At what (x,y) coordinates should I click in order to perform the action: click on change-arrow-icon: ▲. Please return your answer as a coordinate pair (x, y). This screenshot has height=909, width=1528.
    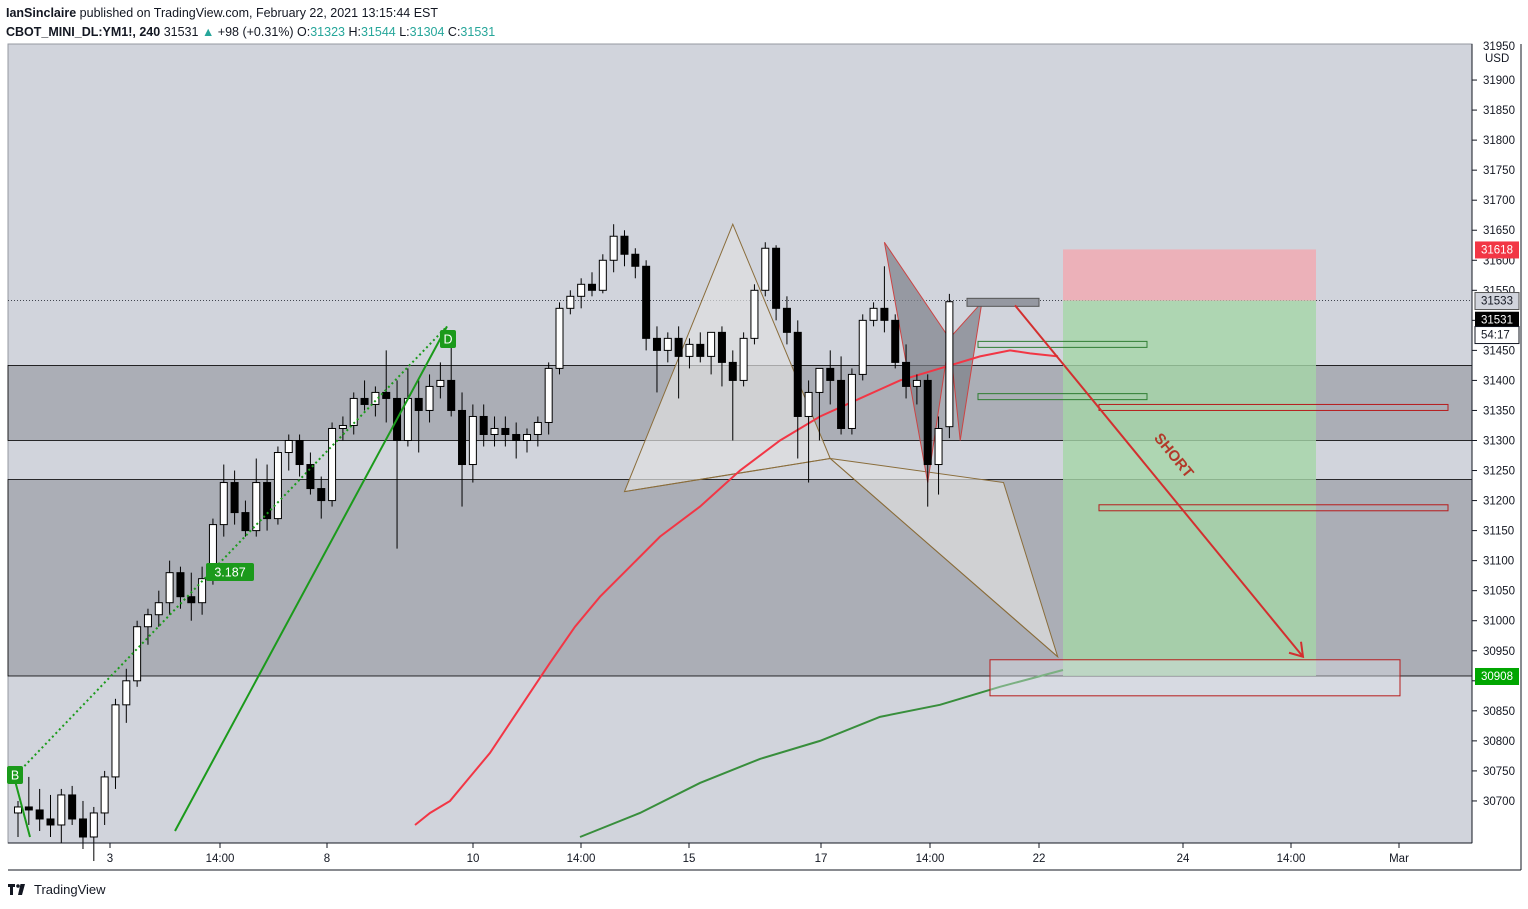
    Looking at the image, I should click on (208, 32).